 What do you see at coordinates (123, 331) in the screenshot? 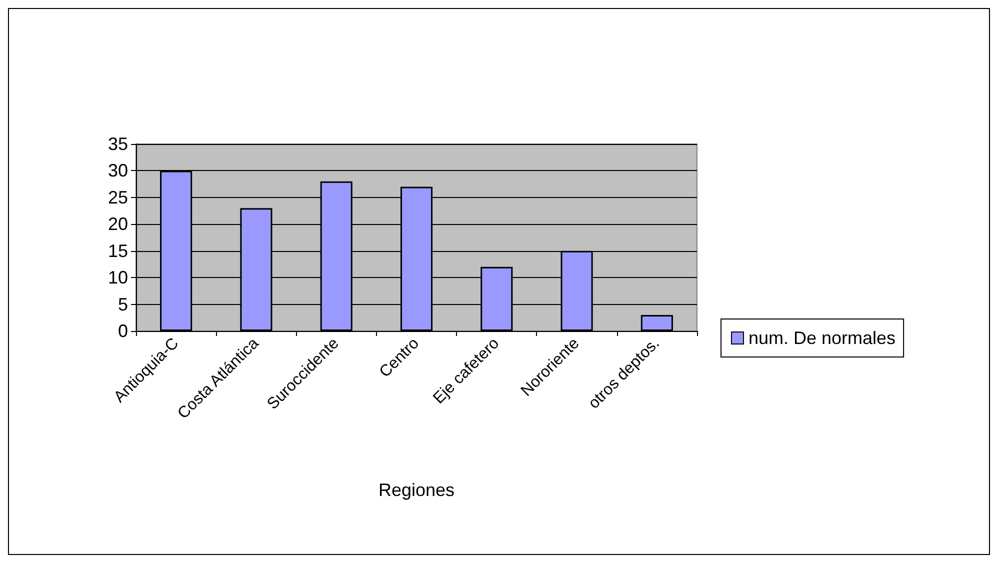
I see `y-tick-label: 0` at bounding box center [123, 331].